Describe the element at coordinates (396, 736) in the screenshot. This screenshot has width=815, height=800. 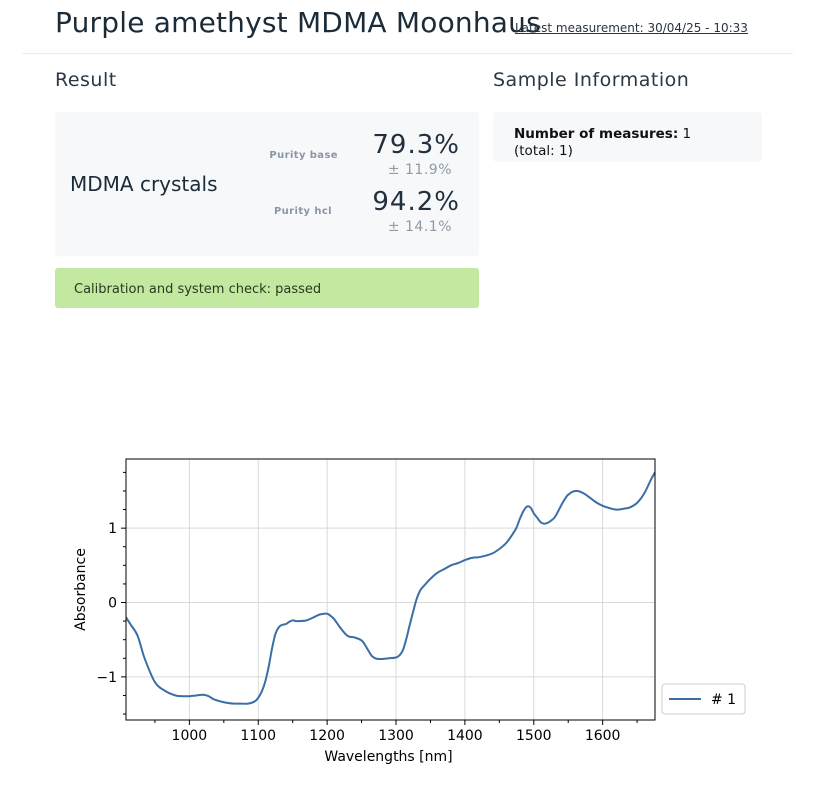
I see `x-tick-label: 1300` at that location.